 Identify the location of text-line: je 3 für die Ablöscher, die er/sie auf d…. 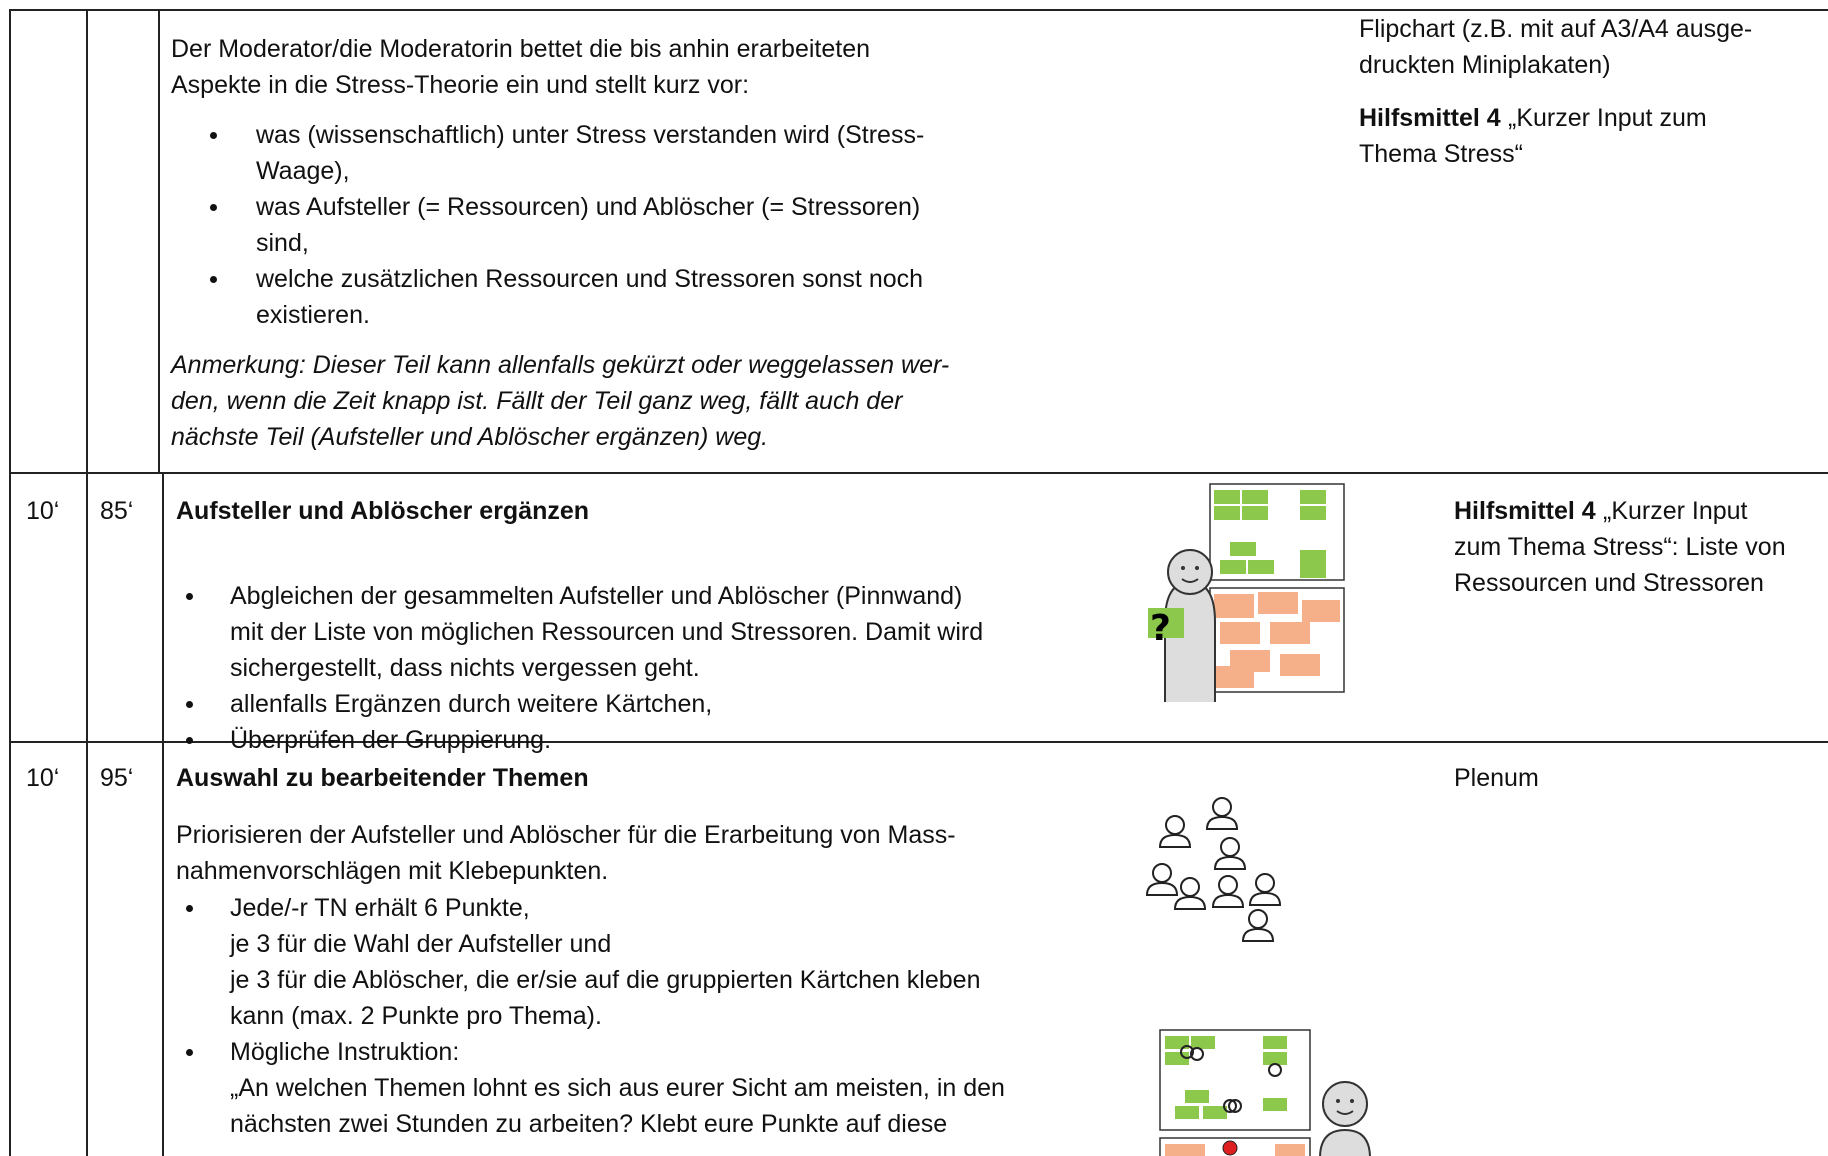
(605, 980).